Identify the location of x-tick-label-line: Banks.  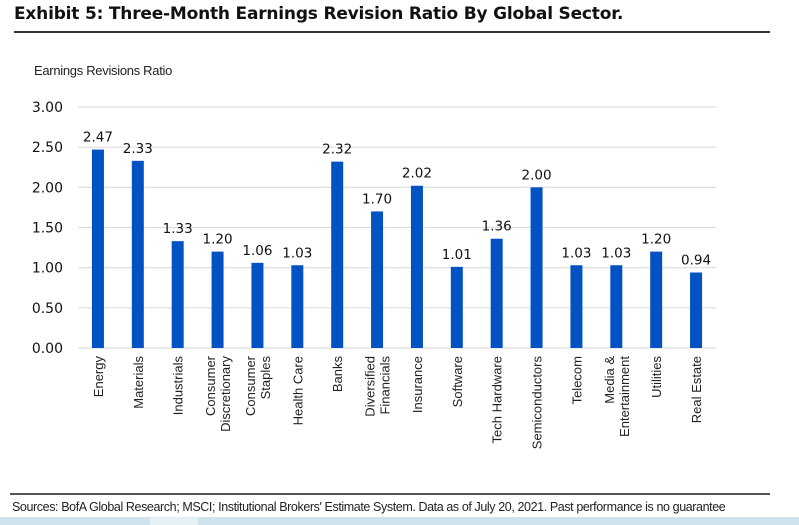
(337, 374).